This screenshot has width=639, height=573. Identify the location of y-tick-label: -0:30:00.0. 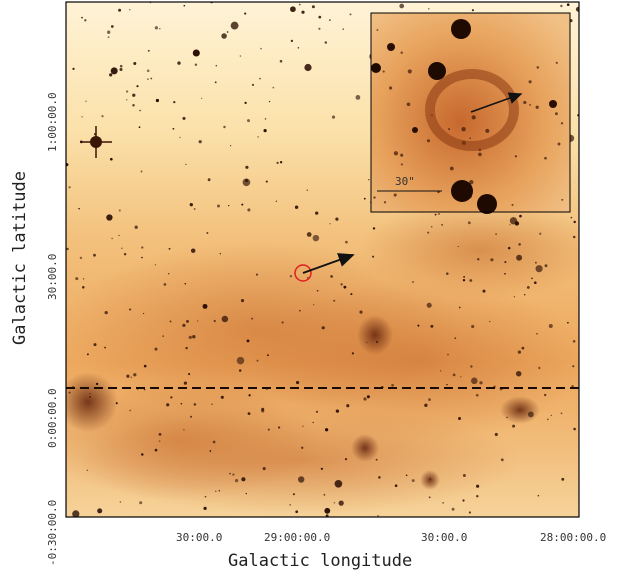
(52, 533).